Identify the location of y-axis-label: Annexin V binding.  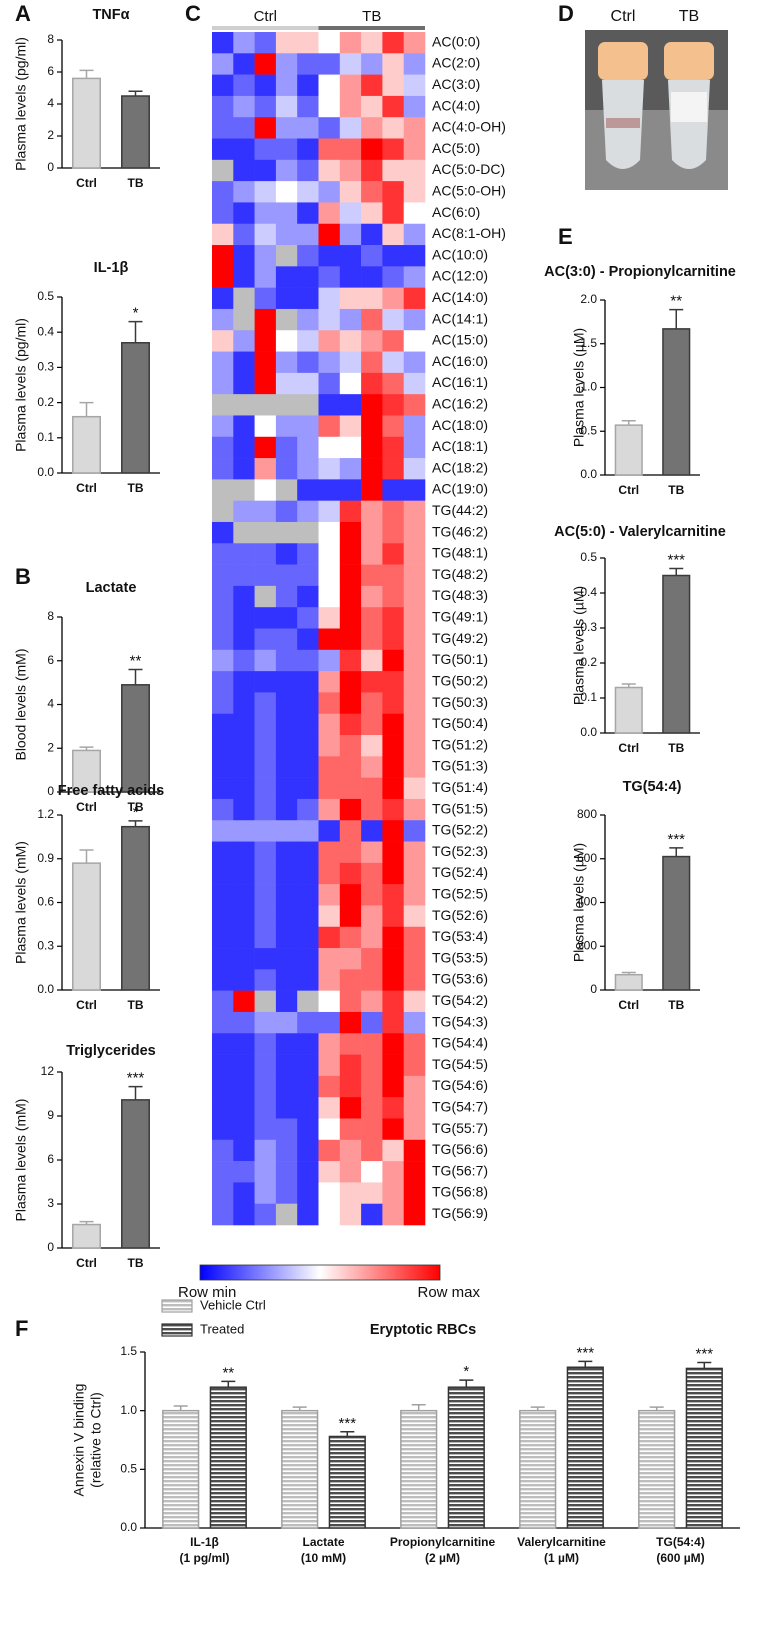
(79, 1440).